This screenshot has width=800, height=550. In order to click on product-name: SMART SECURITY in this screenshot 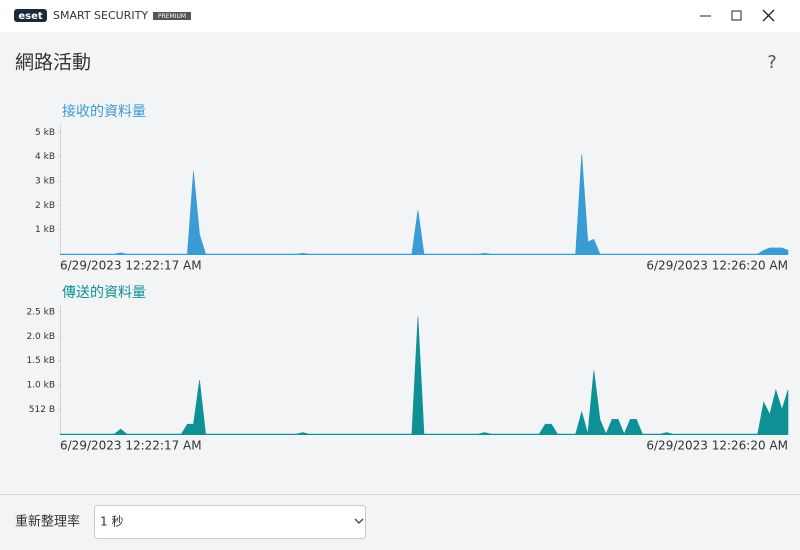, I will do `click(100, 15)`.